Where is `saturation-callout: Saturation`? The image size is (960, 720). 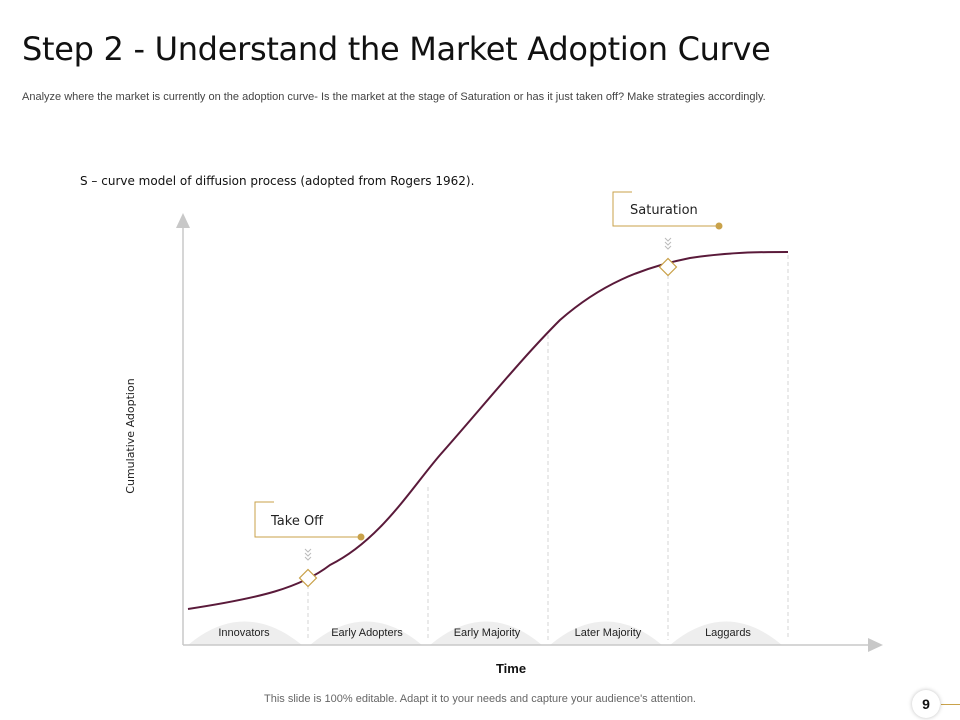
saturation-callout: Saturation is located at coordinates (667, 234).